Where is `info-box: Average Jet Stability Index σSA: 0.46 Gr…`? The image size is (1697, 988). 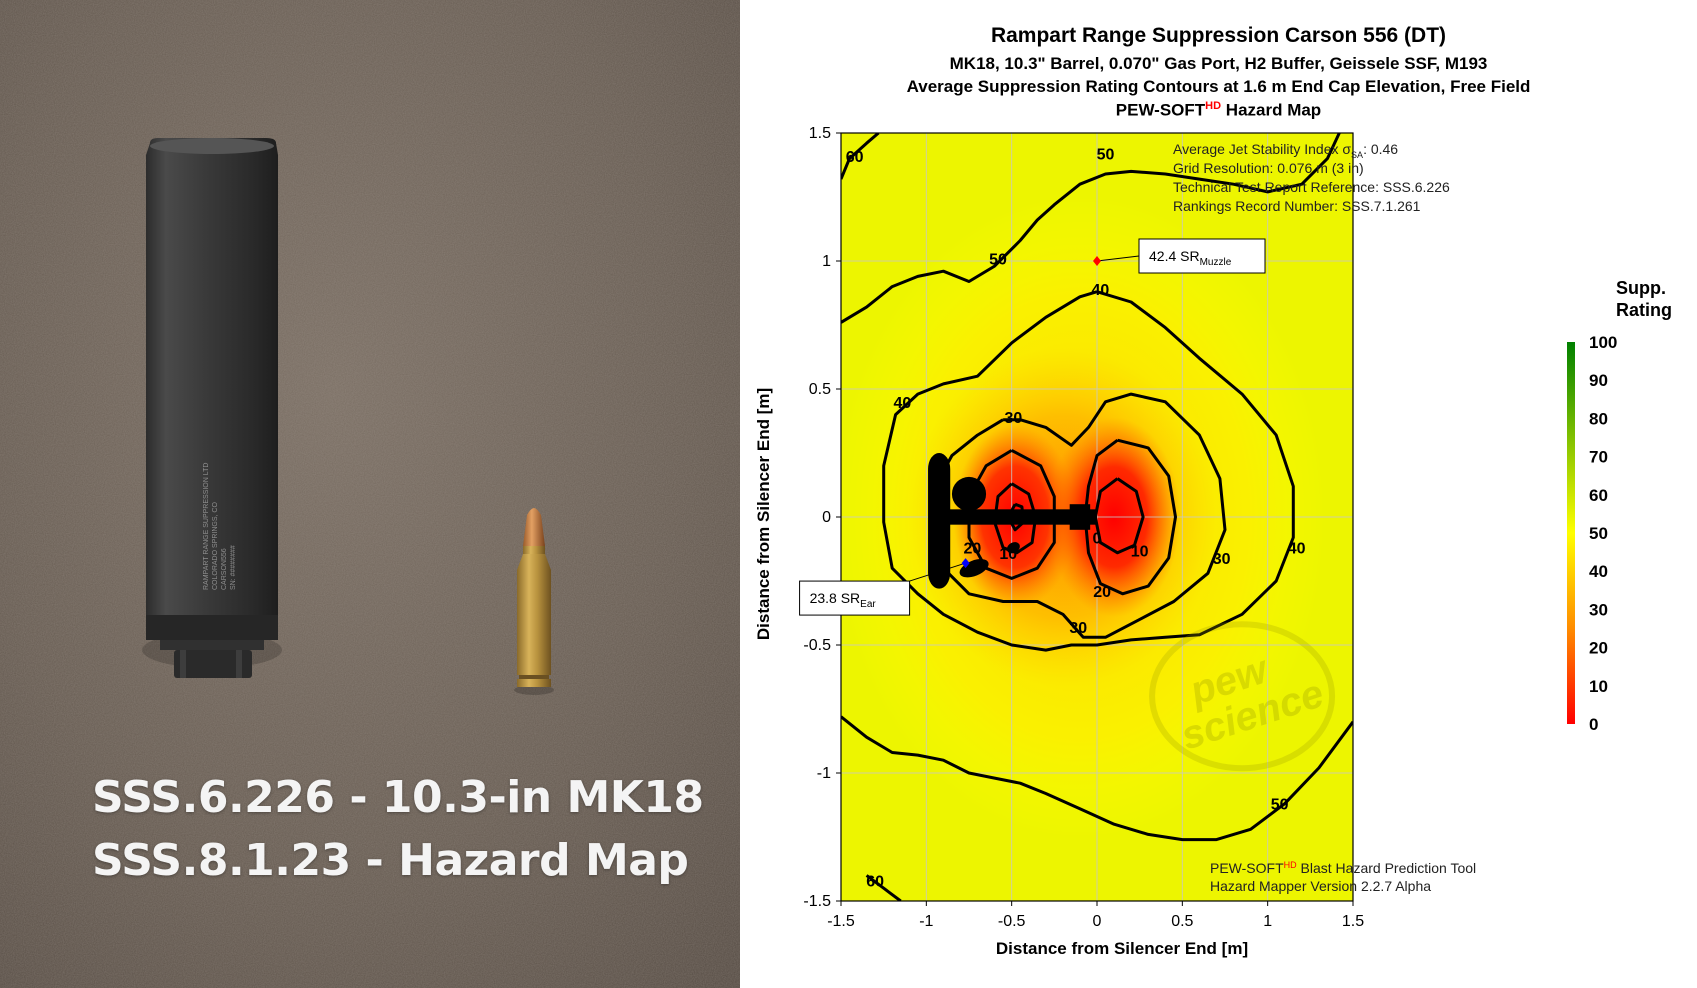
info-box: Average Jet Stability Index σSA: 0.46 Gr… is located at coordinates (1311, 177).